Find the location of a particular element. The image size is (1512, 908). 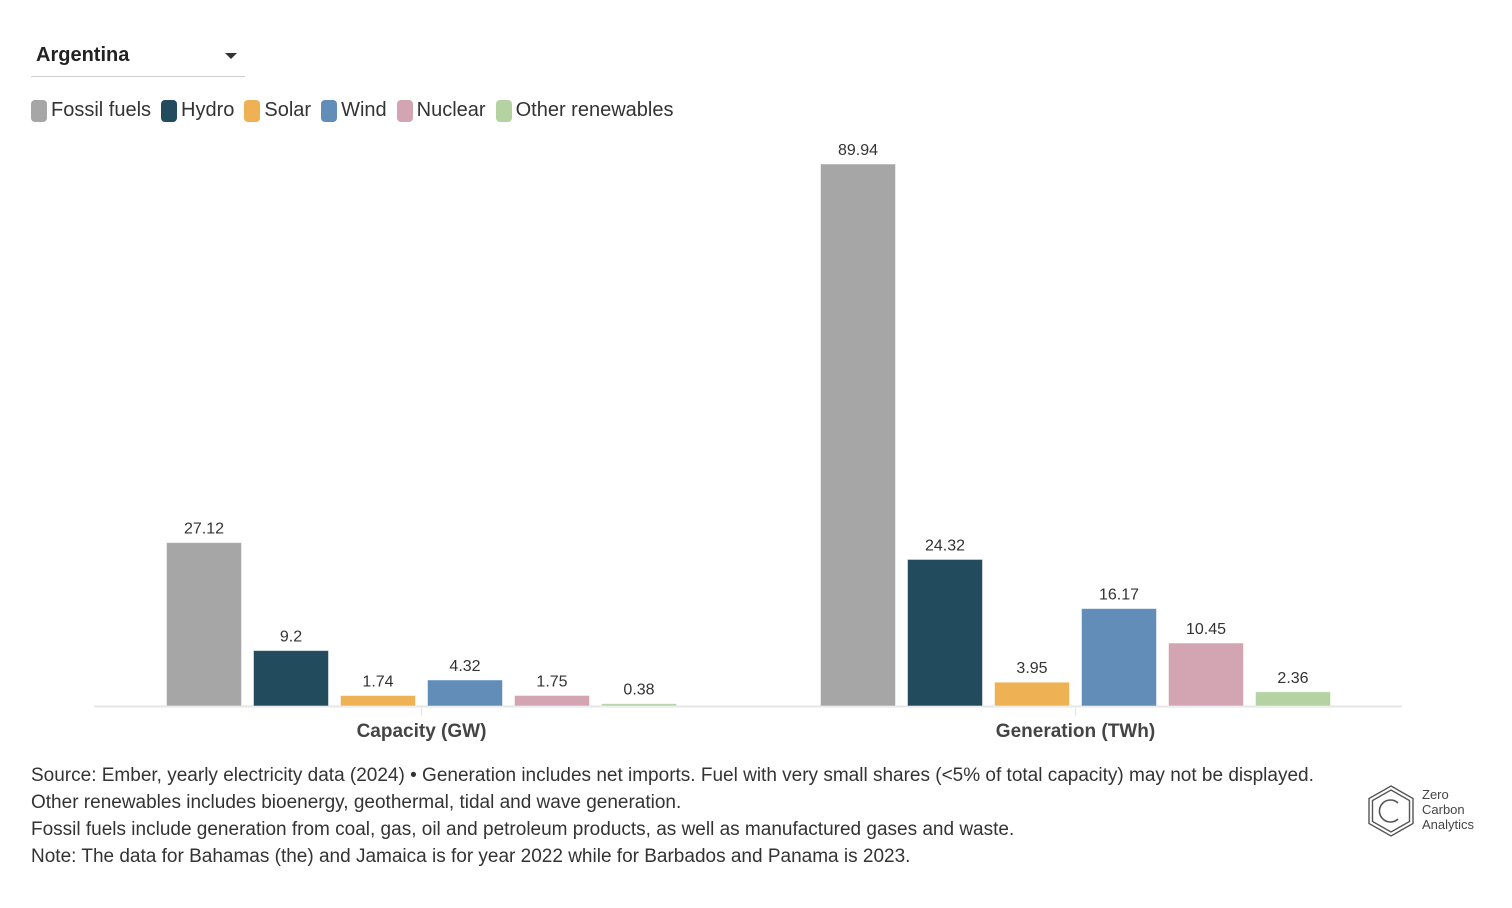

legend-item-hydro: Hydro is located at coordinates (197, 110).